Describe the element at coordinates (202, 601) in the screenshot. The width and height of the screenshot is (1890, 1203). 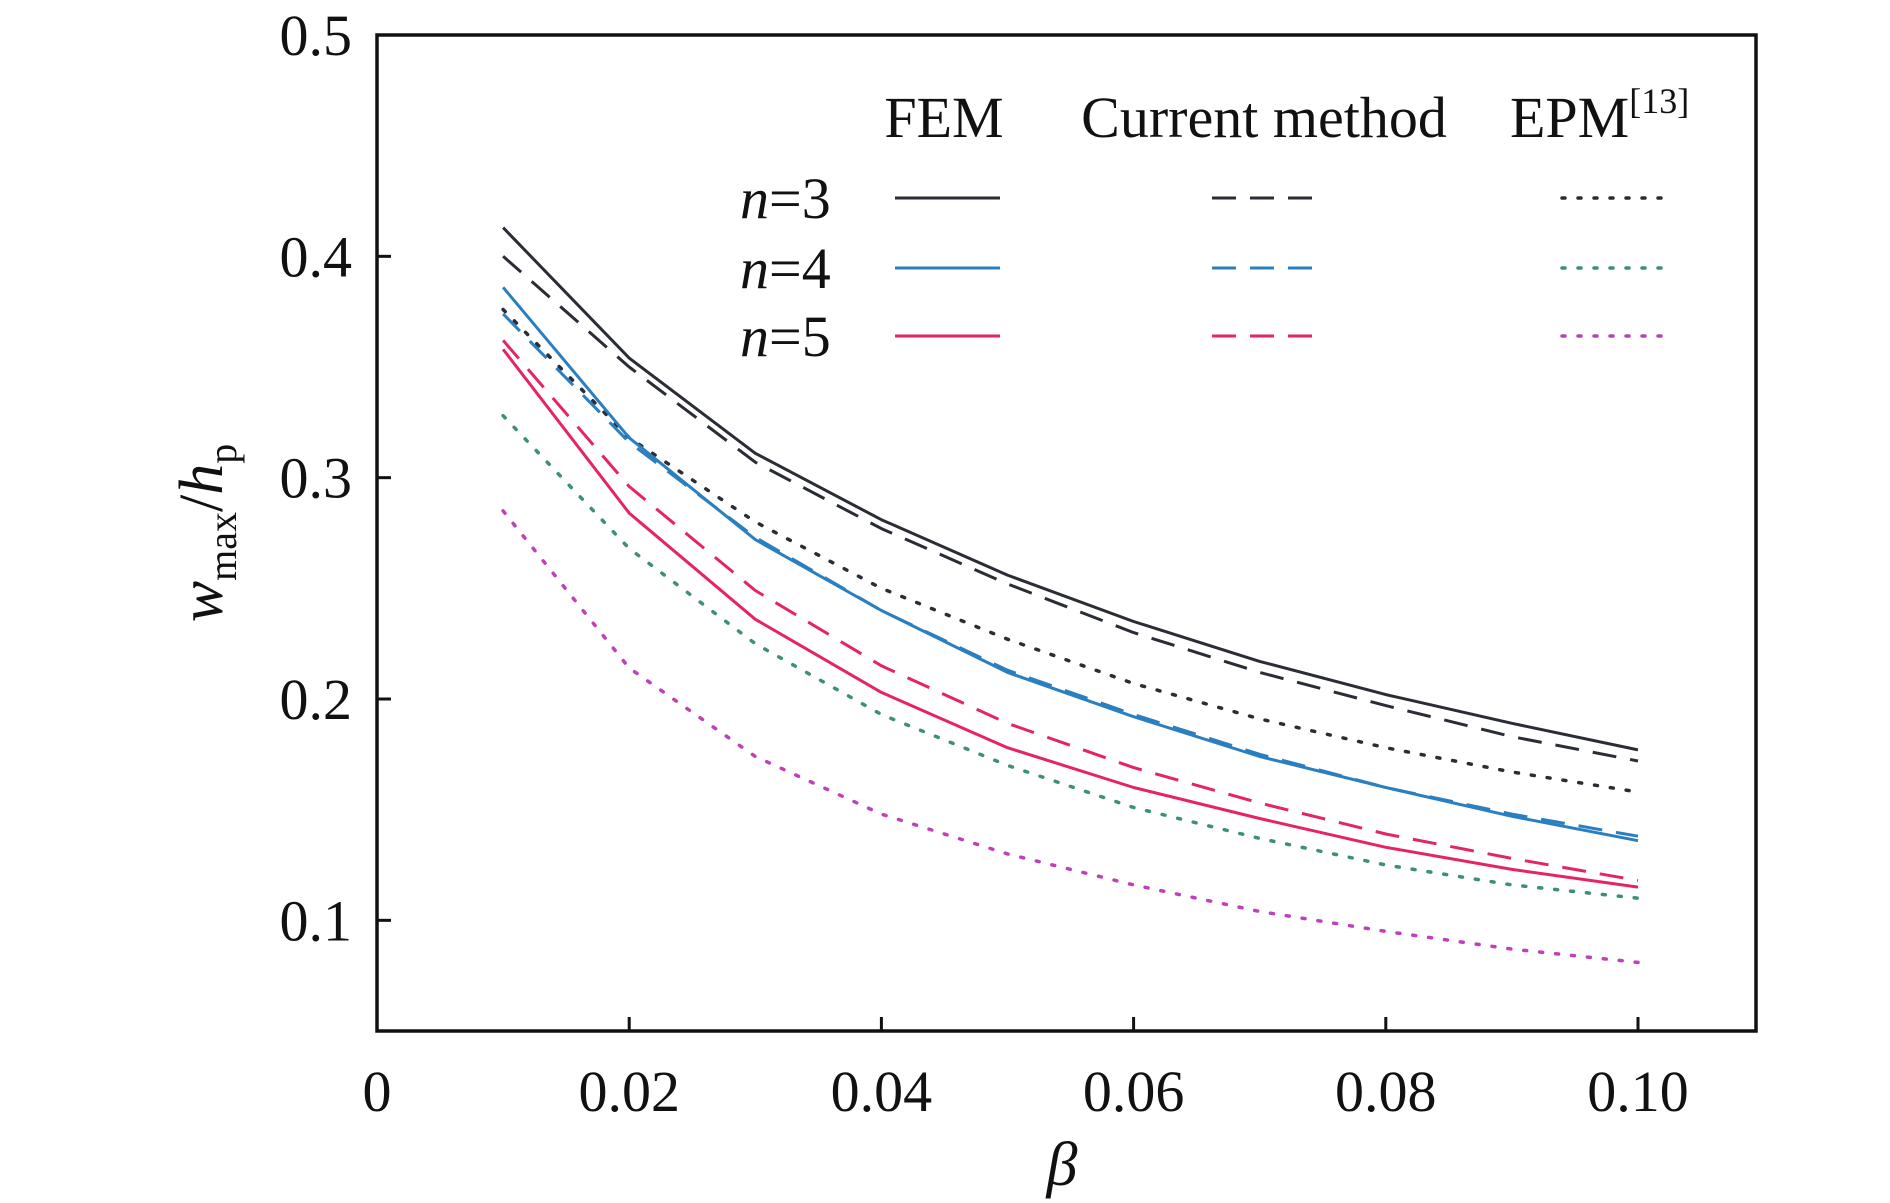
I see `y-axis-title-main: w` at that location.